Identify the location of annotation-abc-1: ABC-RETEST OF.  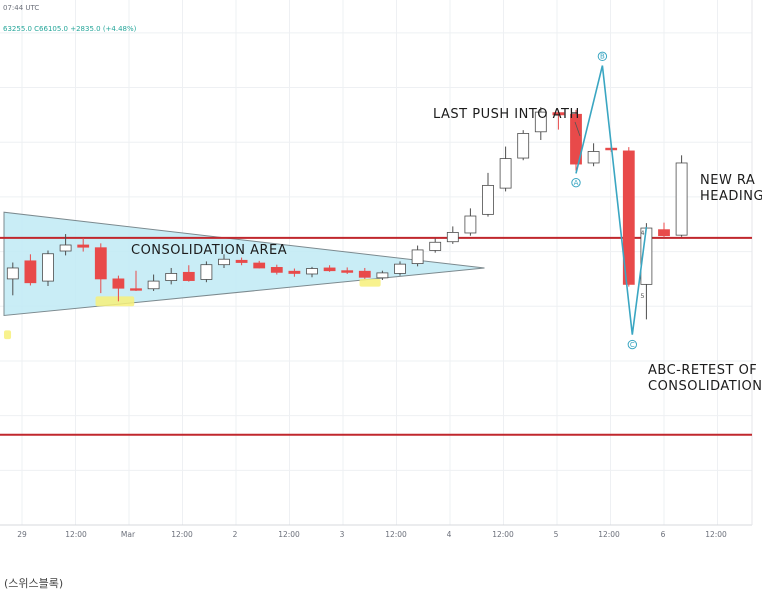
(702, 370).